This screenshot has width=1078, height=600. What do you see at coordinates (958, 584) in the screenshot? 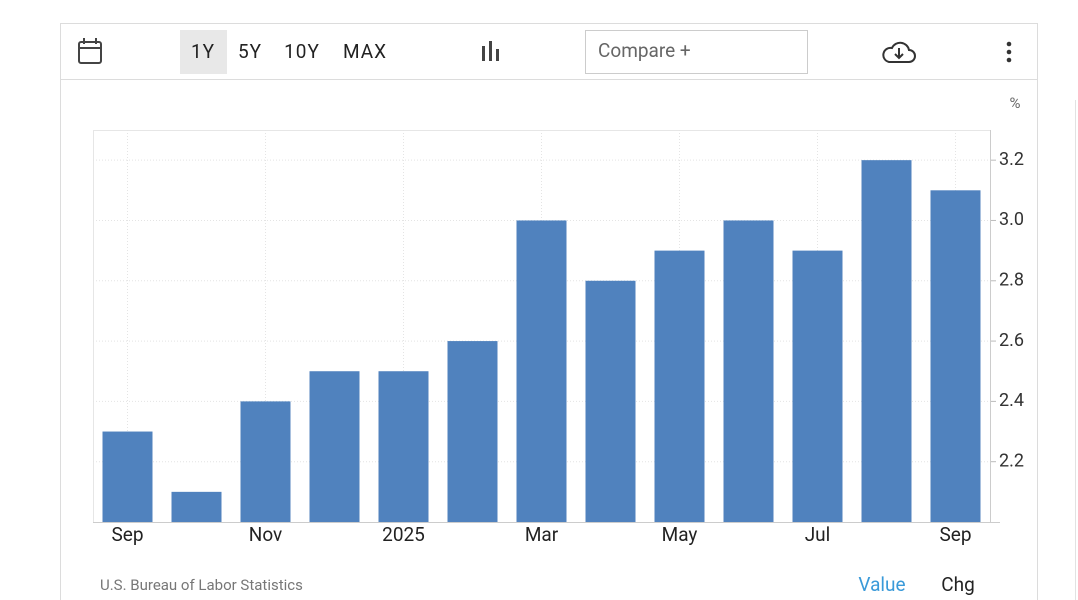
I see `chg-tab: Chg` at bounding box center [958, 584].